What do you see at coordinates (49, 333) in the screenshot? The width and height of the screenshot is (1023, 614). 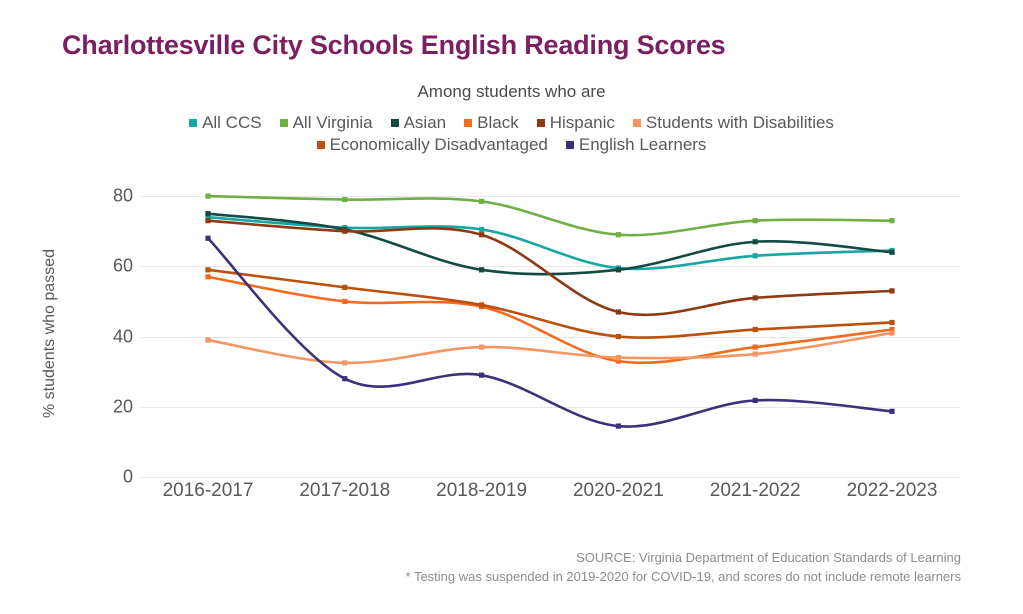 I see `y-axis-title: % students who passed` at bounding box center [49, 333].